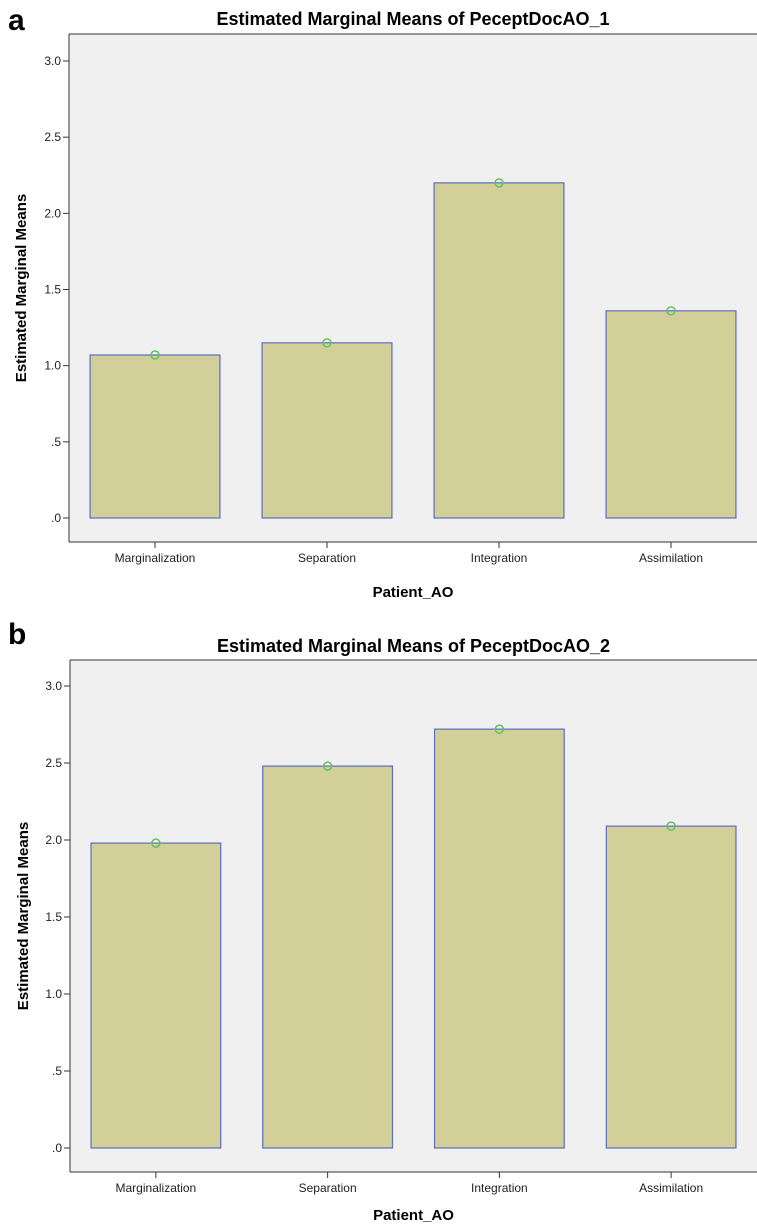 The image size is (757, 1226). I want to click on panel-label: a, so click(16, 20).